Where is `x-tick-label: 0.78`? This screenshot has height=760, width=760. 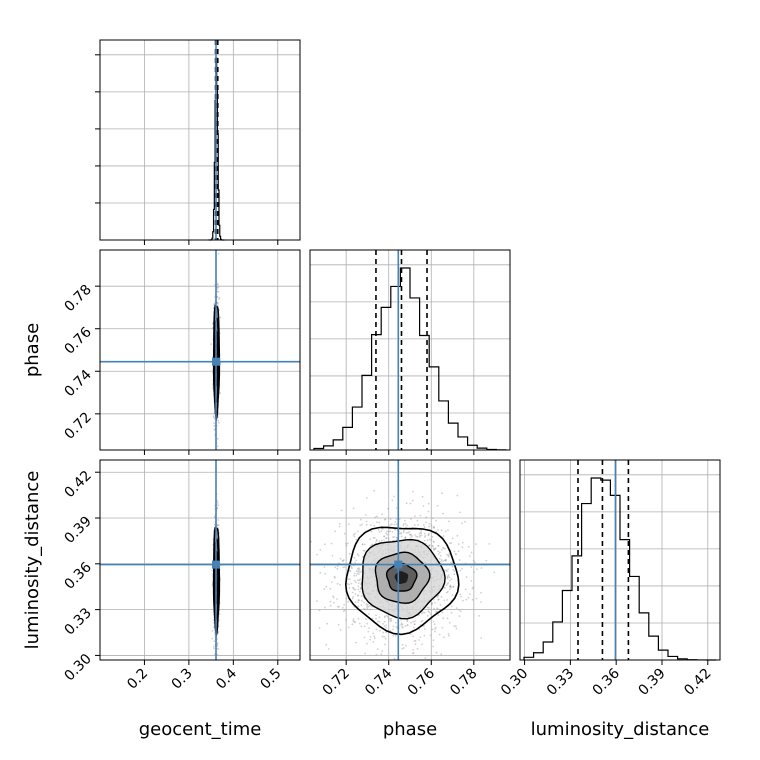 x-tick-label: 0.78 is located at coordinates (463, 682).